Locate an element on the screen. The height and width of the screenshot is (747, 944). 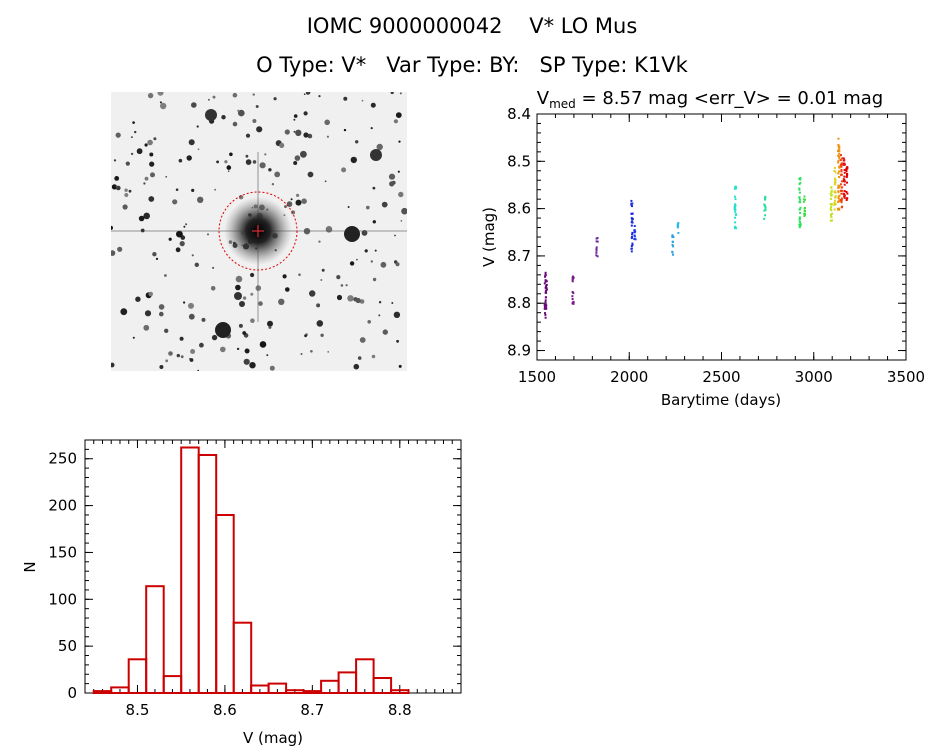
lc-xtick-label: 1500 is located at coordinates (537, 377).